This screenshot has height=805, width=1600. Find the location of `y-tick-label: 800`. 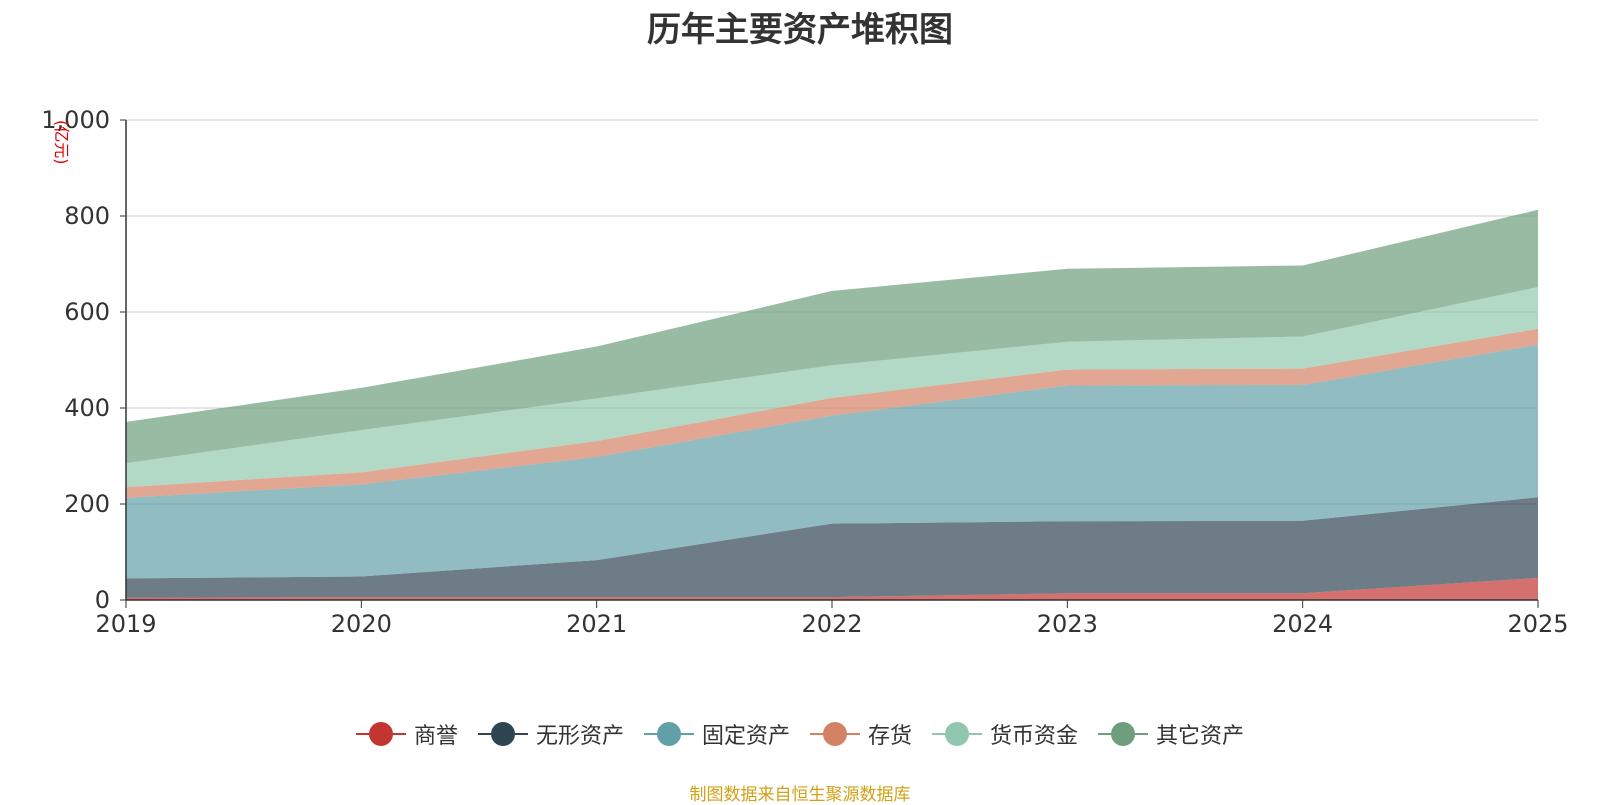

y-tick-label: 800 is located at coordinates (87, 216).